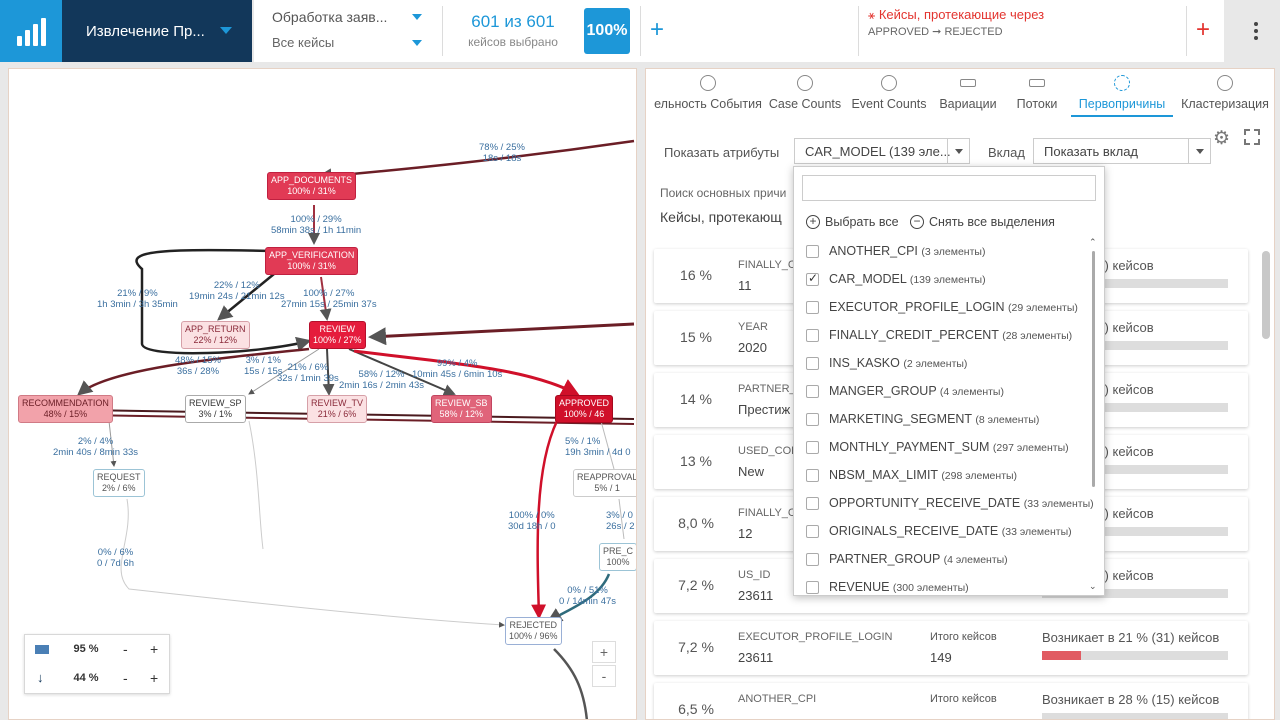  Describe the element at coordinates (937, 447) in the screenshot. I see `attribute-option: MONTHLY_PAYMENT_SUM (297 элементы)` at that location.